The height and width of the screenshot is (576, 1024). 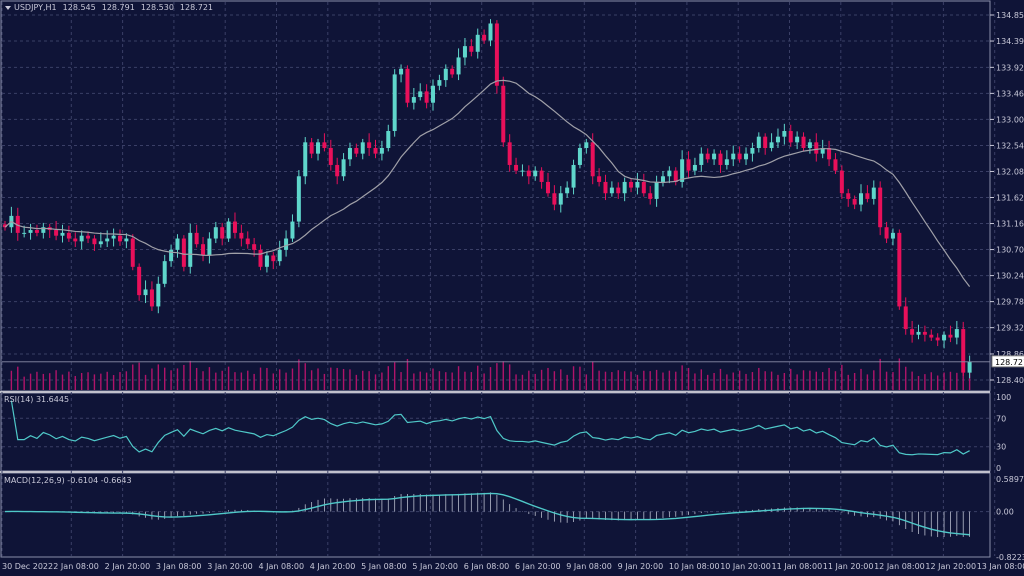 What do you see at coordinates (27, 566) in the screenshot?
I see `time-tick-label: 30 Dec 2022` at bounding box center [27, 566].